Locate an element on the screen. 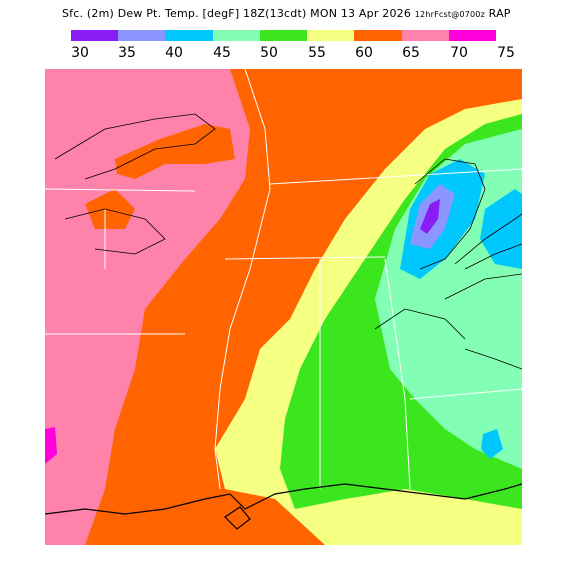  legend-label: 65 is located at coordinates (411, 53).